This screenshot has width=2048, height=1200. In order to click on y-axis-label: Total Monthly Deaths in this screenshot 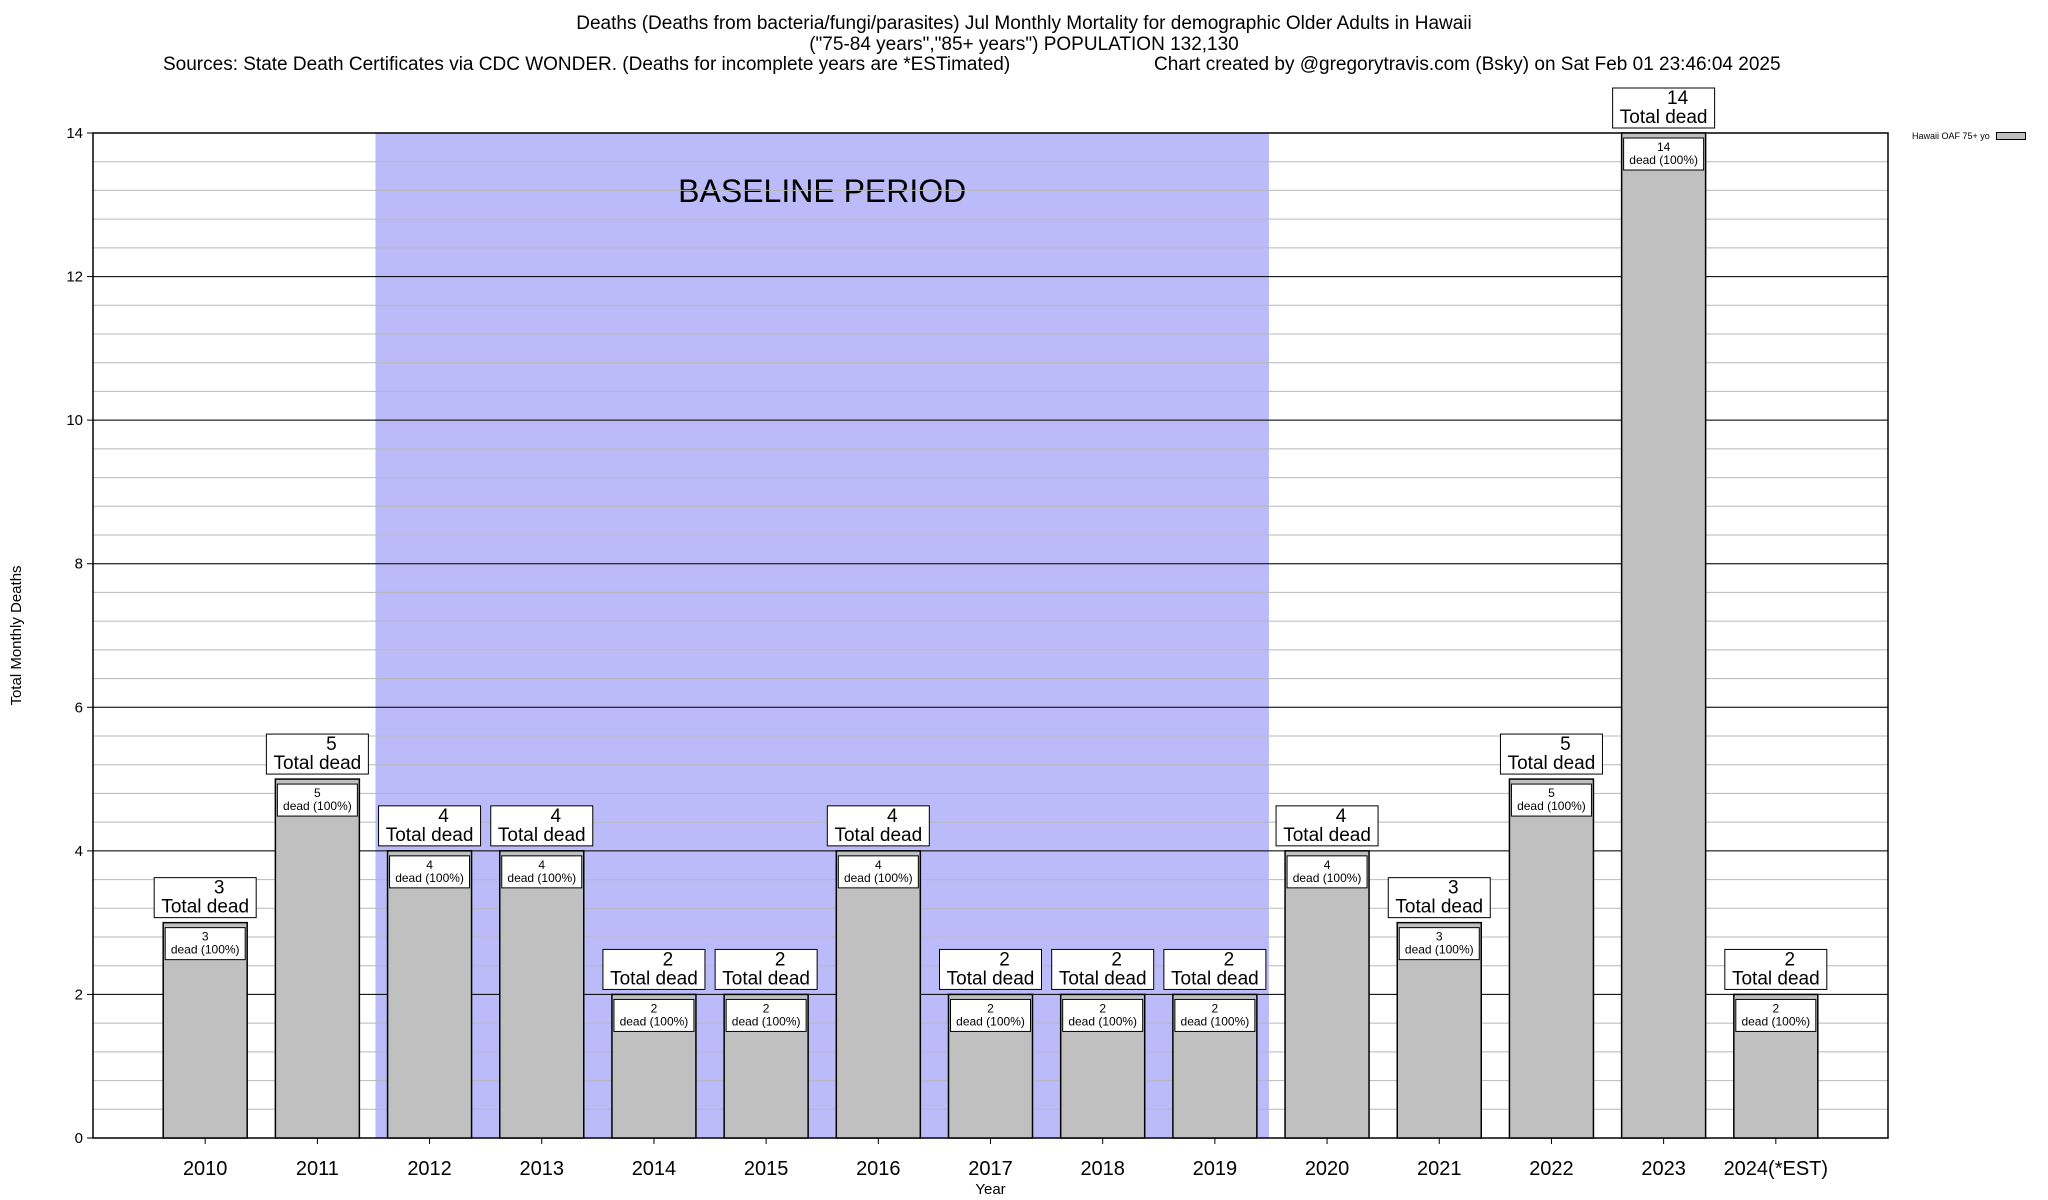, I will do `click(16, 635)`.